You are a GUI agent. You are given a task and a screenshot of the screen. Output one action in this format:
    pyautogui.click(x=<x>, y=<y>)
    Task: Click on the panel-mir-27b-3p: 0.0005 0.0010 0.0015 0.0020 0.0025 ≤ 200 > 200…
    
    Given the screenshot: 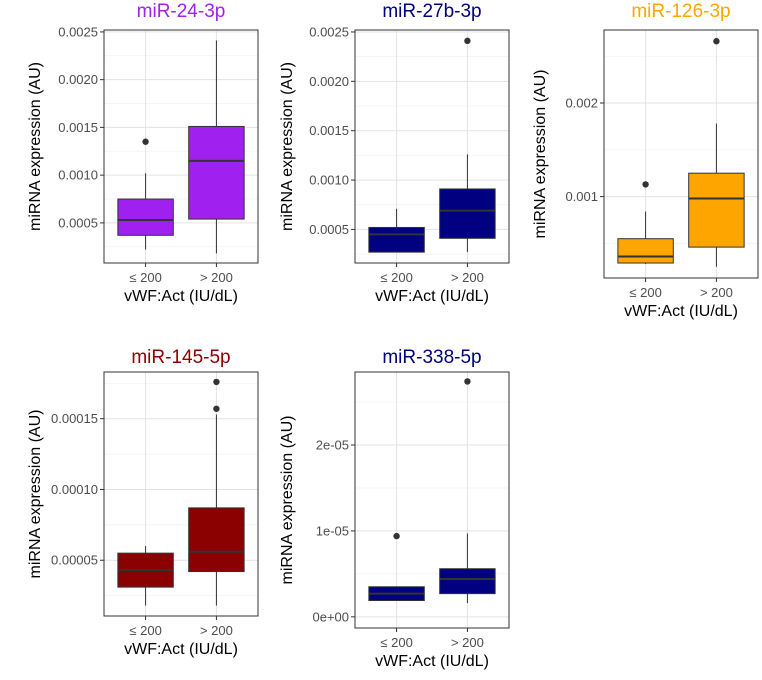 What is the action you would take?
    pyautogui.click(x=394, y=153)
    